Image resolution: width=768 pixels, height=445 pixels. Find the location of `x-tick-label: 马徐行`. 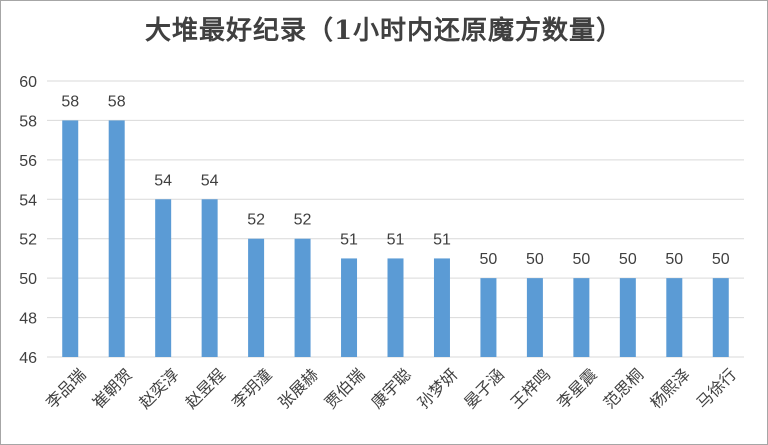

x-tick-label: 马徐行 is located at coordinates (716, 388).